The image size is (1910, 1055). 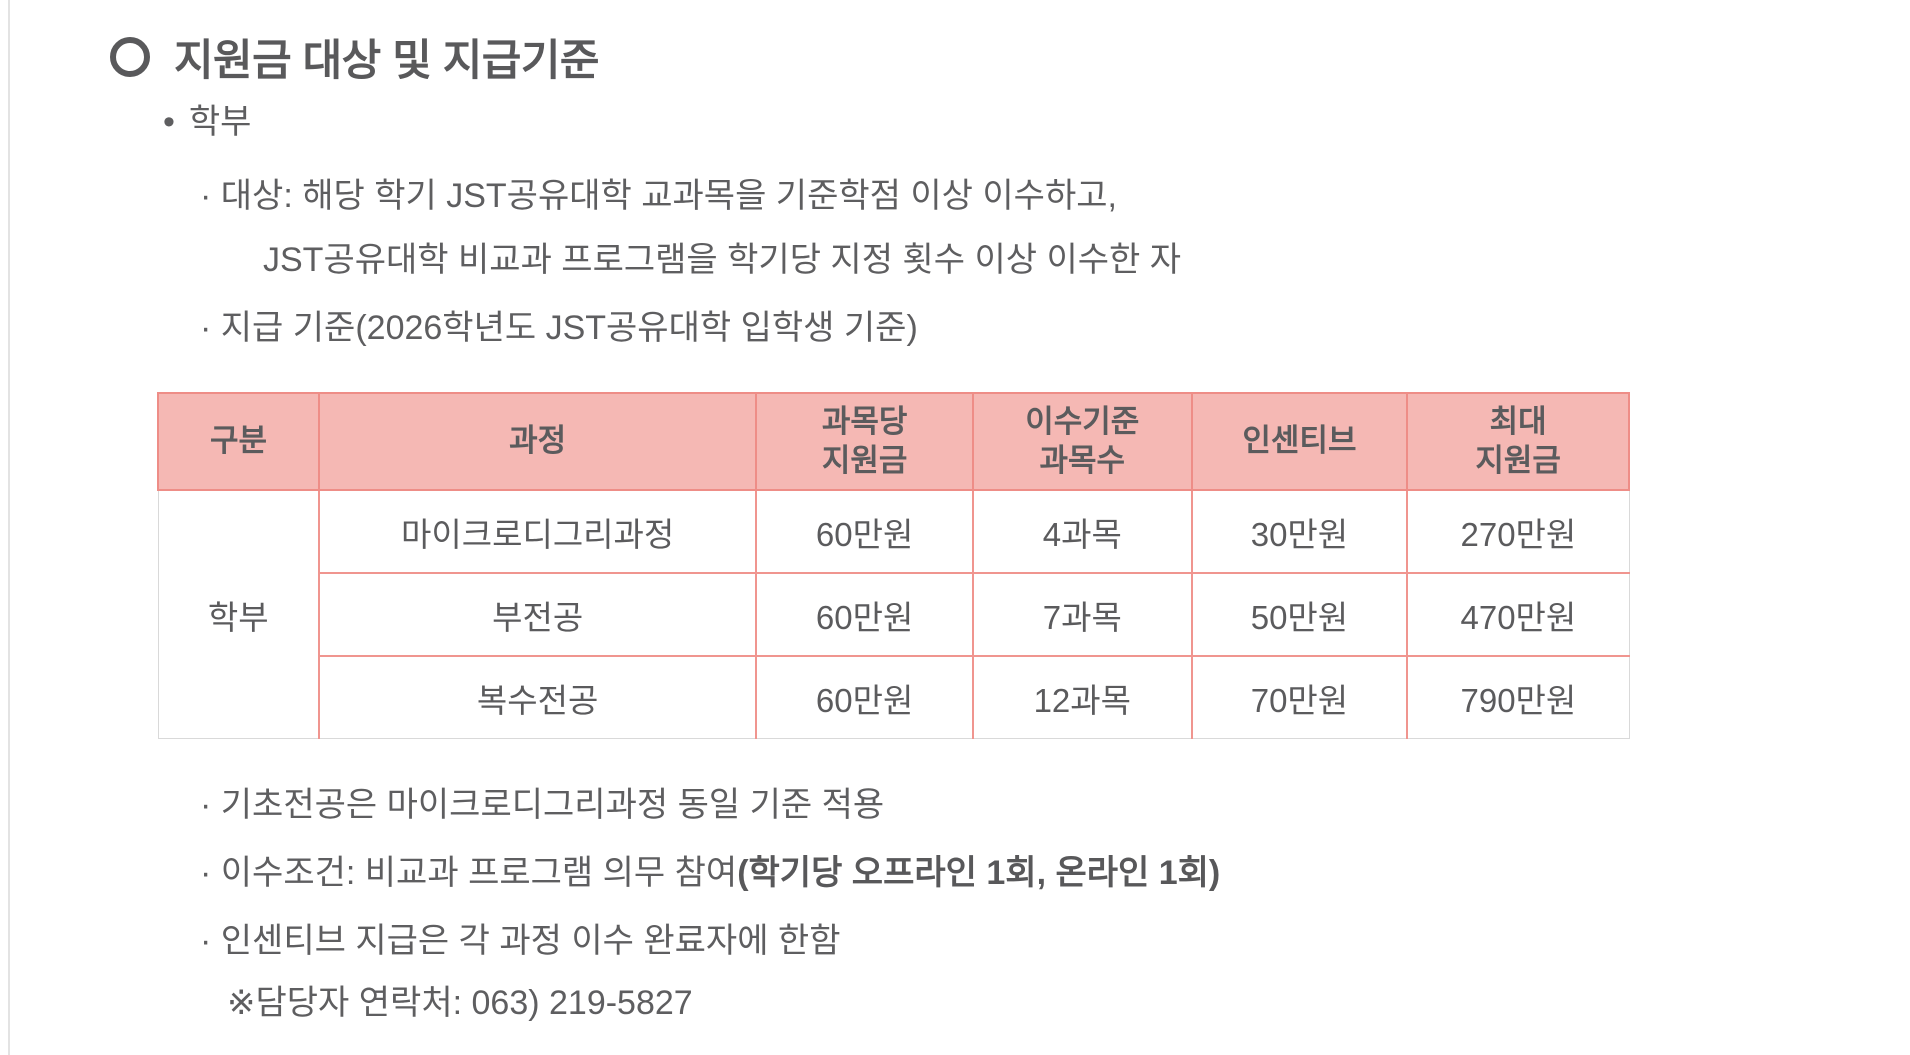 I want to click on payment-standard-line: · 지급 기준(2026학년도 JST공유대학 입학생 기준), so click(x=559, y=328).